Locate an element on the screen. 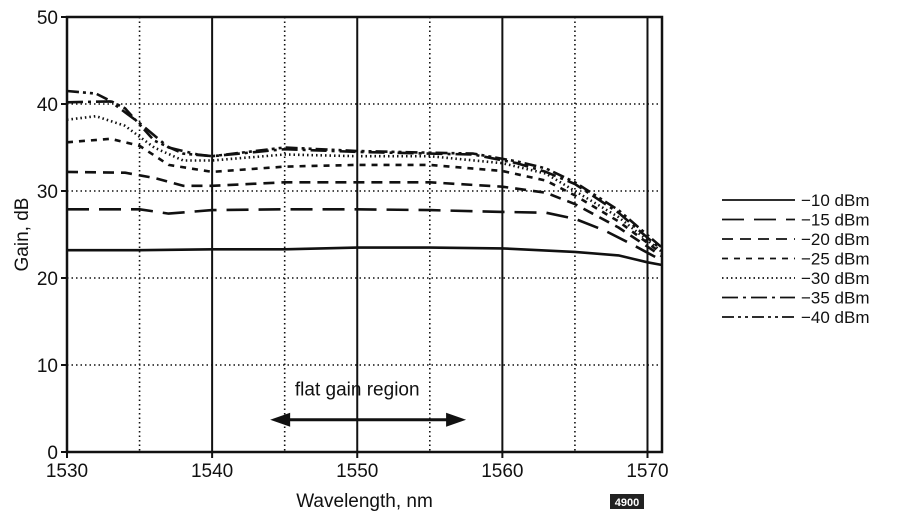 Image resolution: width=908 pixels, height=517 pixels. legend-label-2: −15 dBm is located at coordinates (835, 220).